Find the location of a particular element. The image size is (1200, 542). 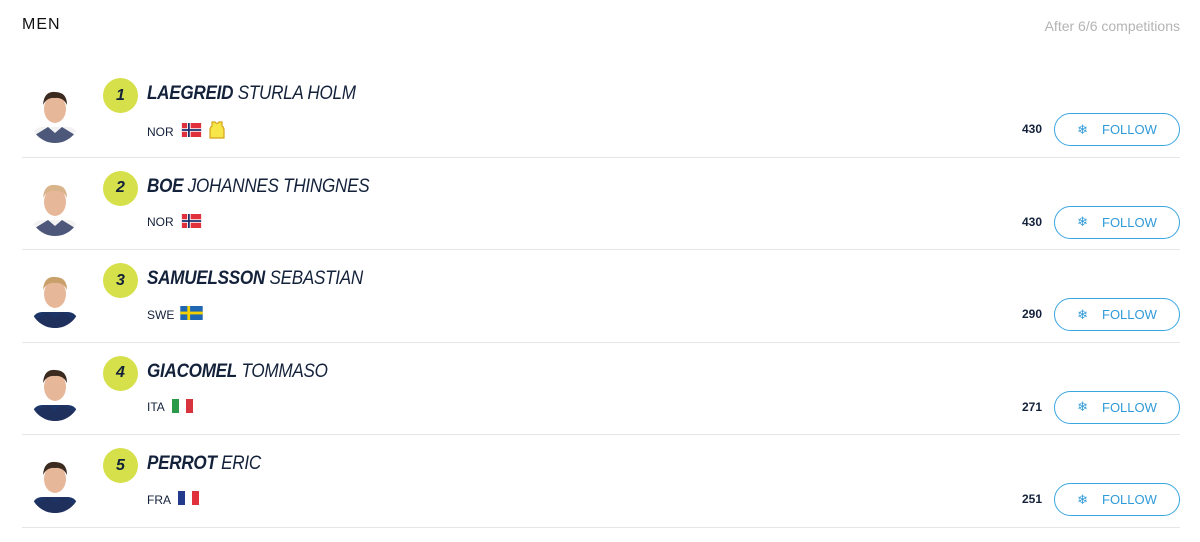

rank-badge: 2 is located at coordinates (120, 188).